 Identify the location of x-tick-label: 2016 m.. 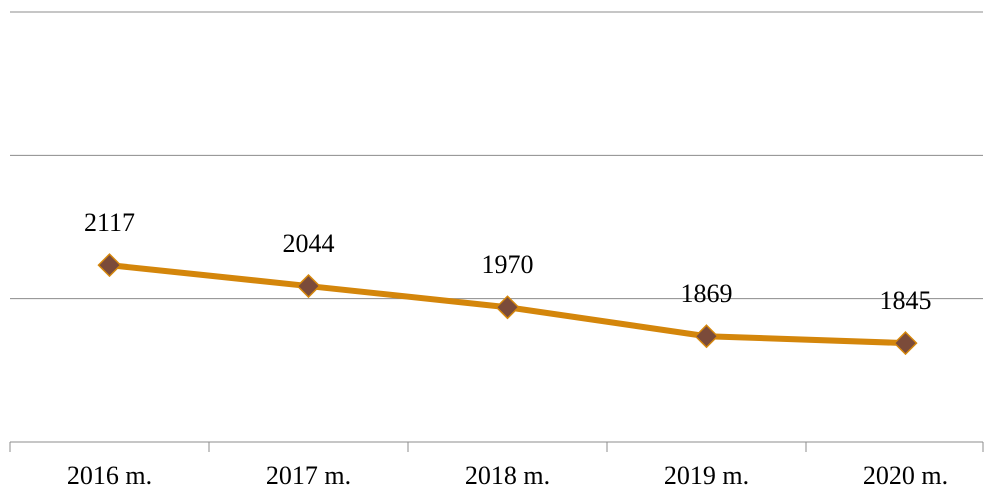
(109, 475).